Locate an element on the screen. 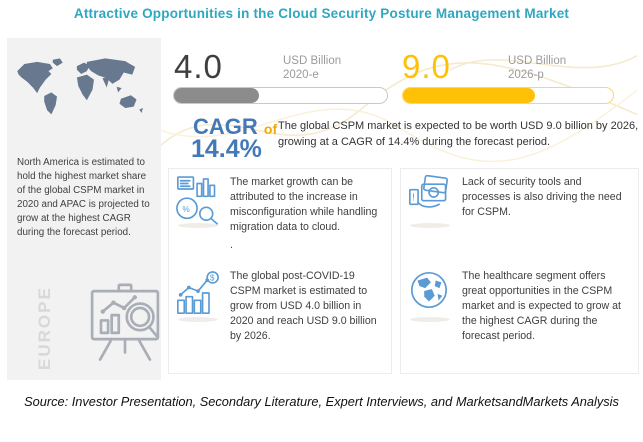 The height and width of the screenshot is (442, 643). stat-2026-unit: USD Billion is located at coordinates (537, 61).